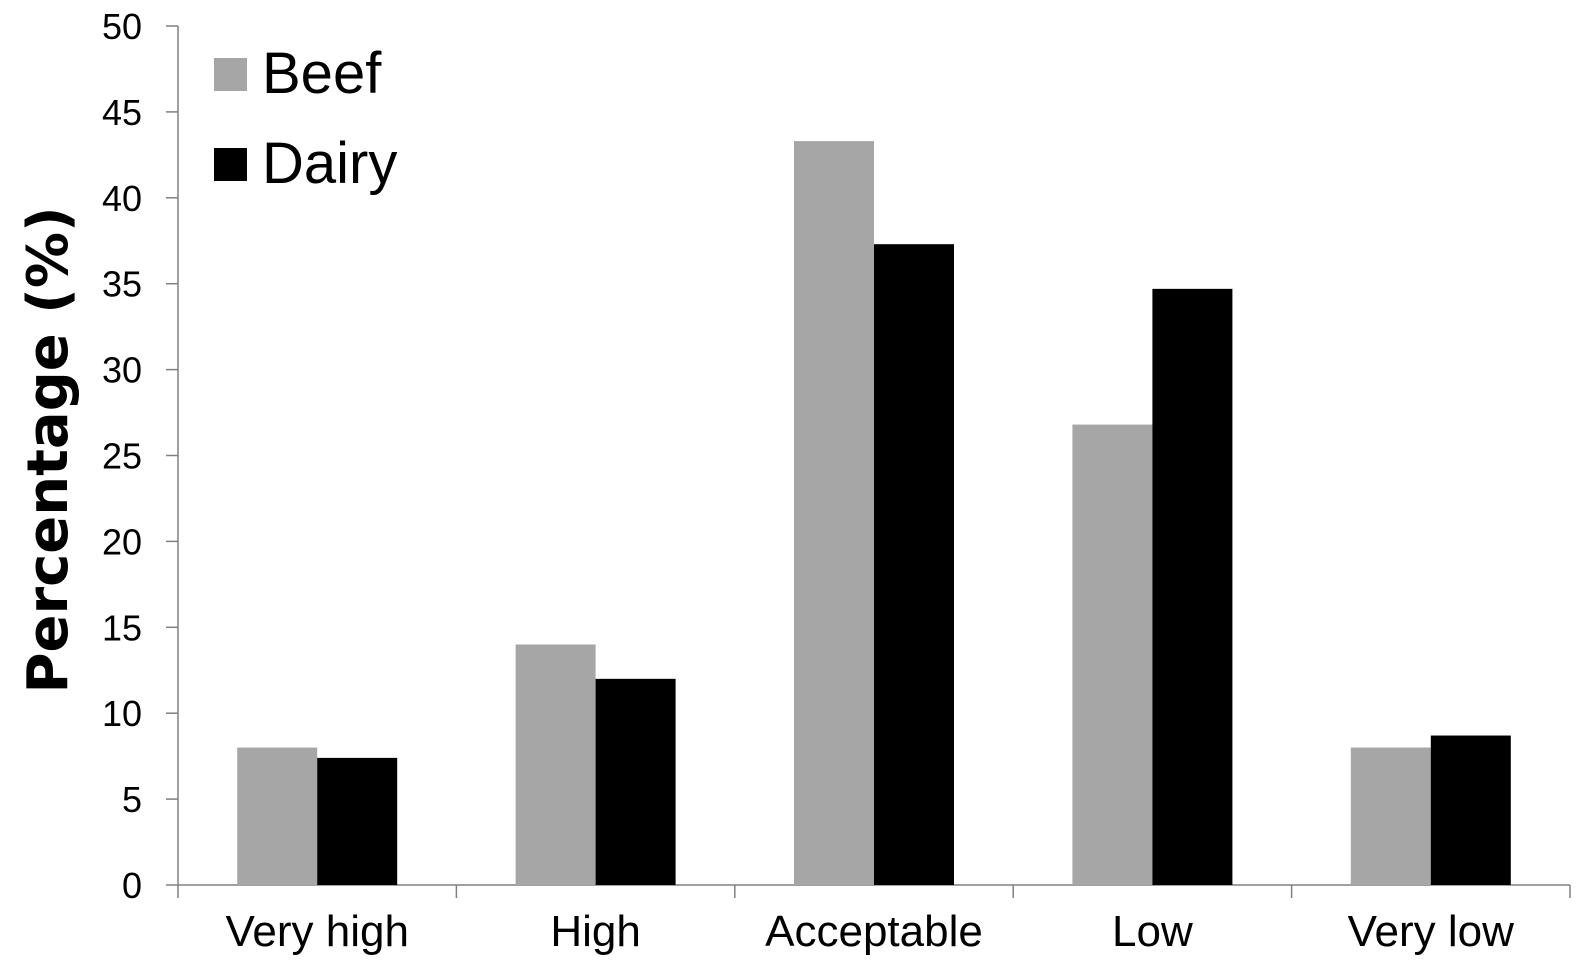 The height and width of the screenshot is (968, 1591). What do you see at coordinates (122, 284) in the screenshot?
I see `y-tick-label: 35` at bounding box center [122, 284].